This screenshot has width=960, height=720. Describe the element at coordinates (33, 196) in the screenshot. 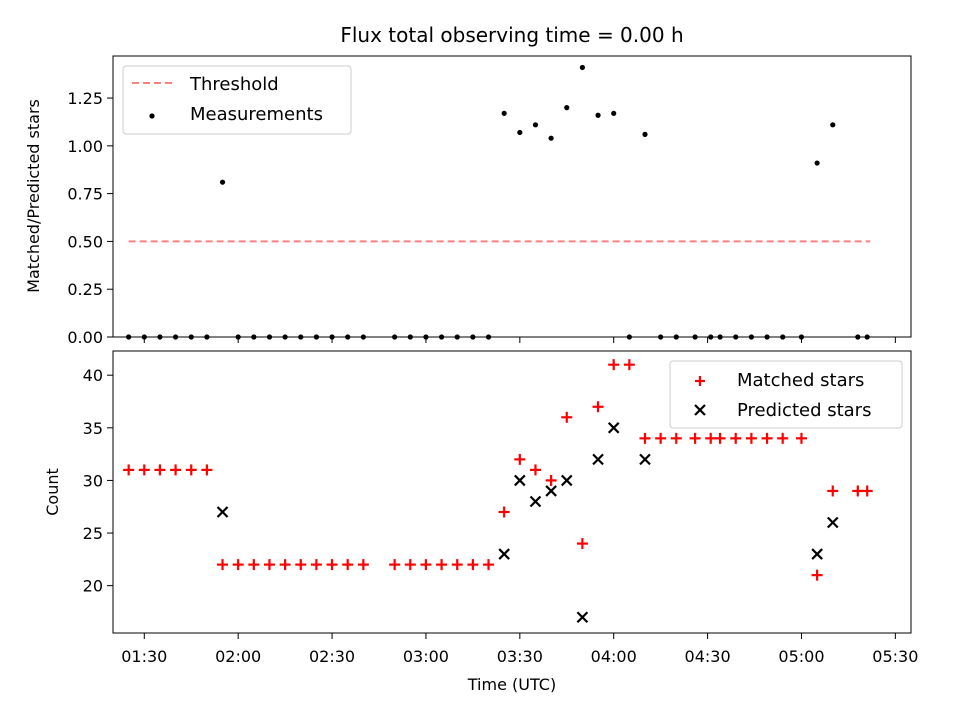

I see `top-y-axis-label: Matched/Predicted stars` at that location.